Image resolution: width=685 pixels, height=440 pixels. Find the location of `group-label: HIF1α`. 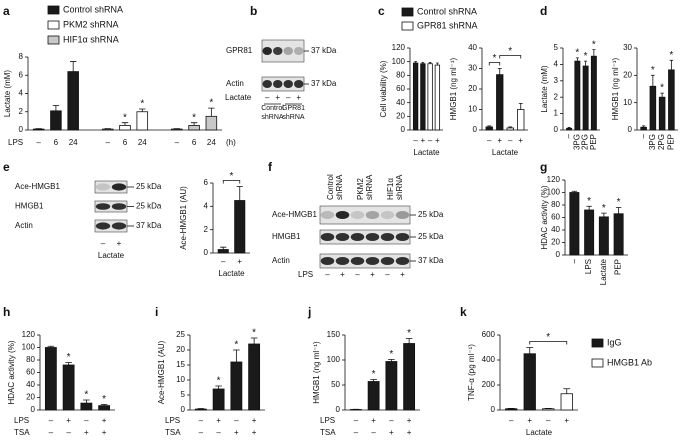

group-label: HIF1α is located at coordinates (390, 189).